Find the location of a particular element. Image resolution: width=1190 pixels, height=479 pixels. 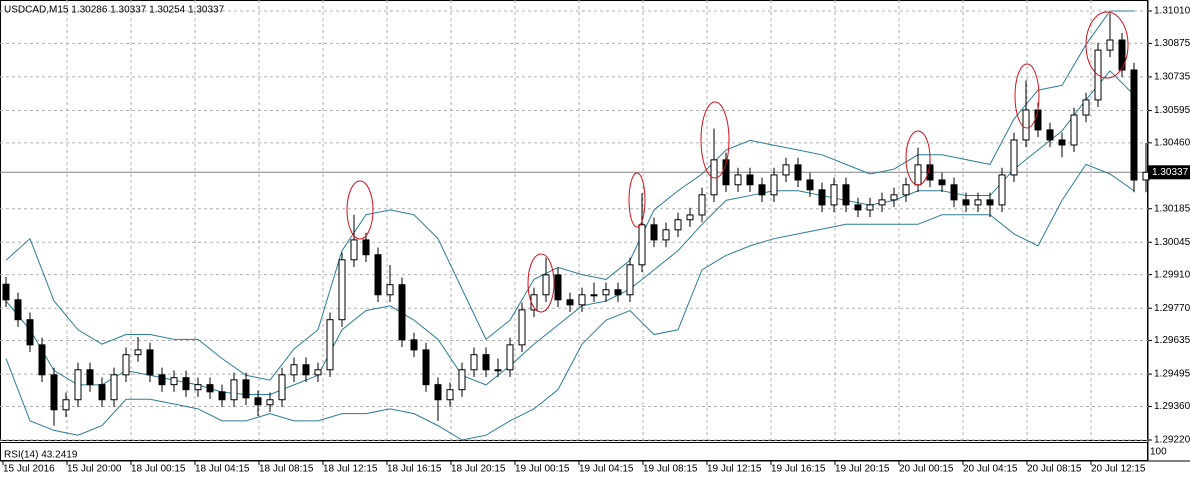

y-tick-label: 1.30460 is located at coordinates (1172, 142).